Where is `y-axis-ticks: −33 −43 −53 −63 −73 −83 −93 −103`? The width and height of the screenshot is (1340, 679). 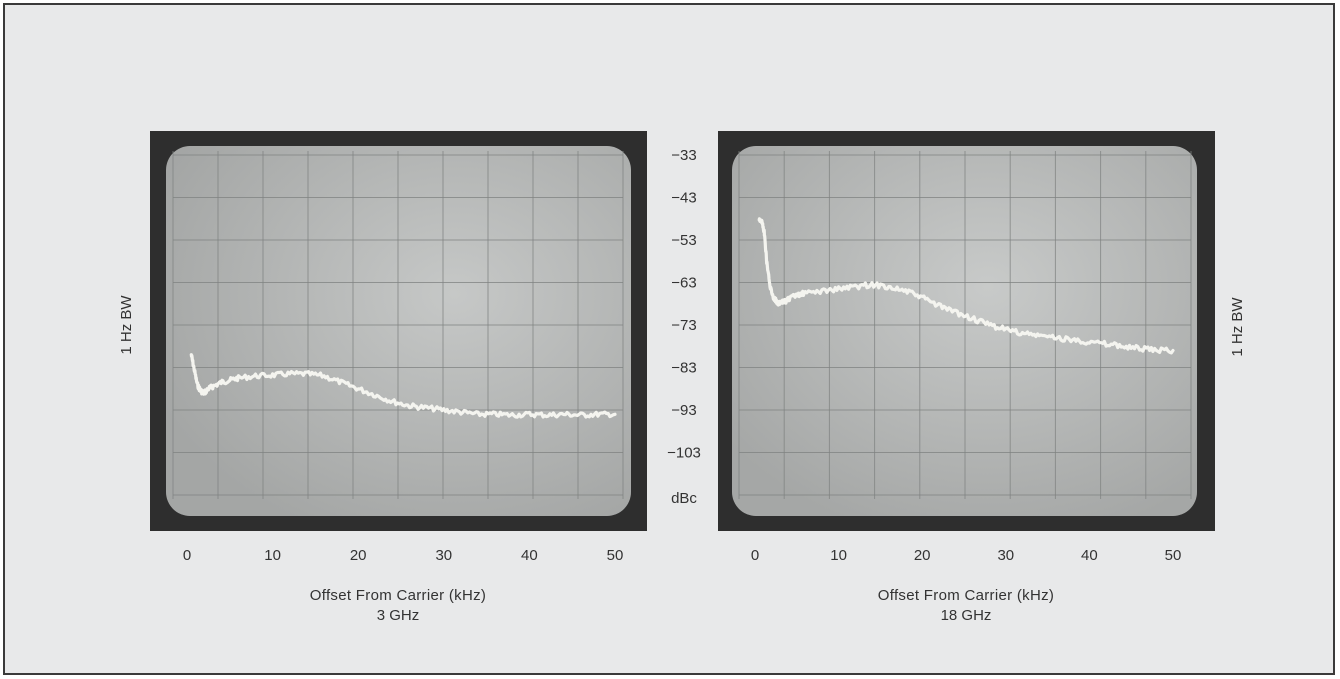 y-axis-ticks: −33 −43 −53 −63 −73 −83 −93 −103 is located at coordinates (684, 304).